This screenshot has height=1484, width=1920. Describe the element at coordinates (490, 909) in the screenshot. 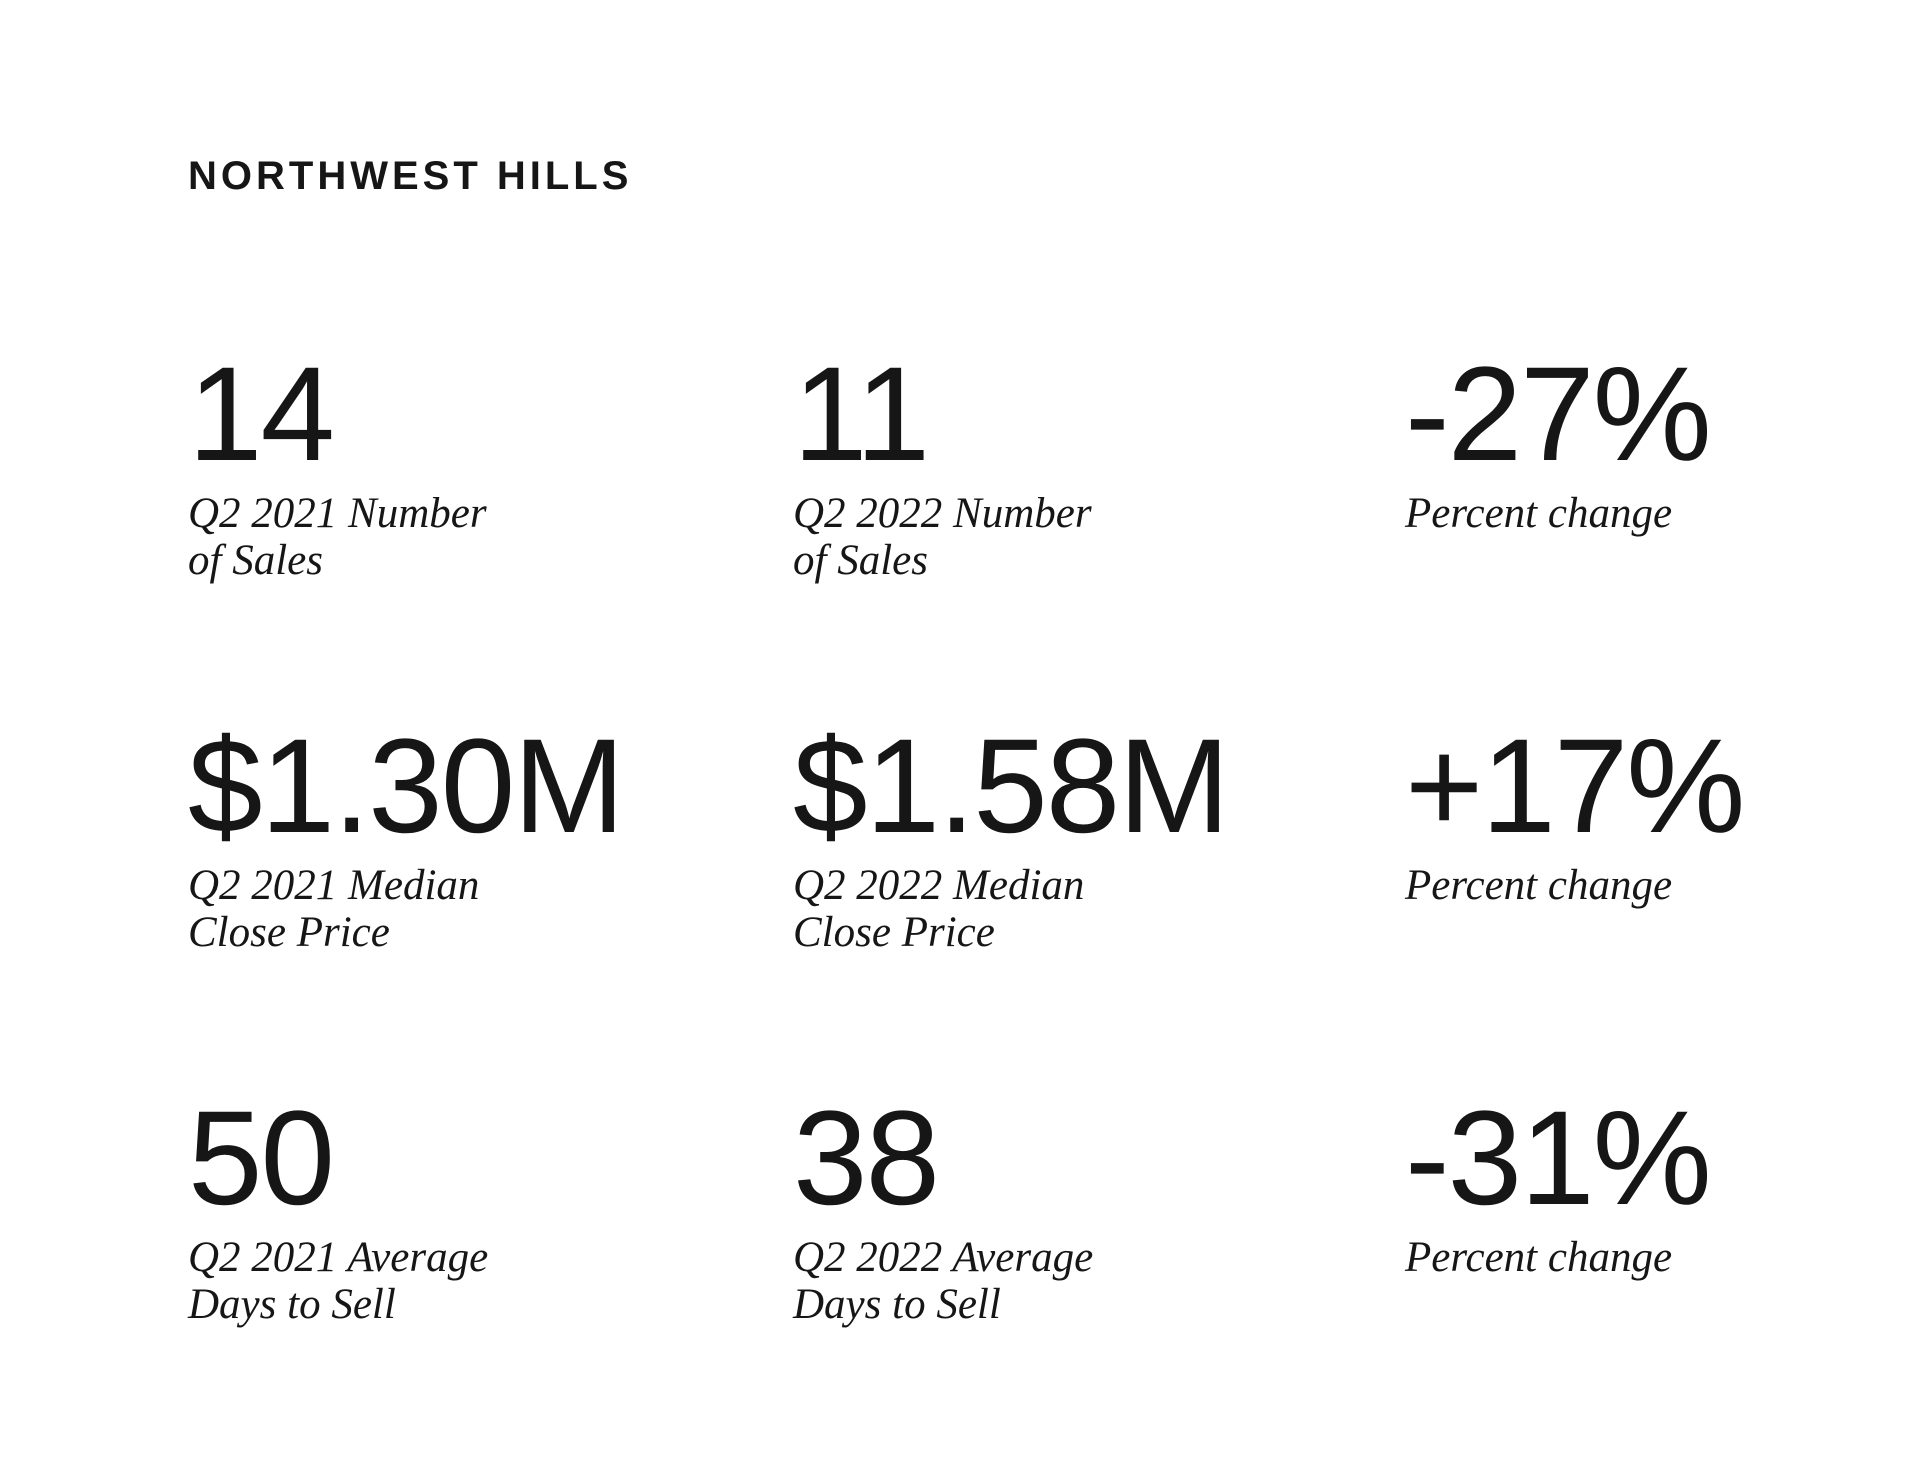

I see `stat-label: Q2 2021 Median Close Price` at that location.